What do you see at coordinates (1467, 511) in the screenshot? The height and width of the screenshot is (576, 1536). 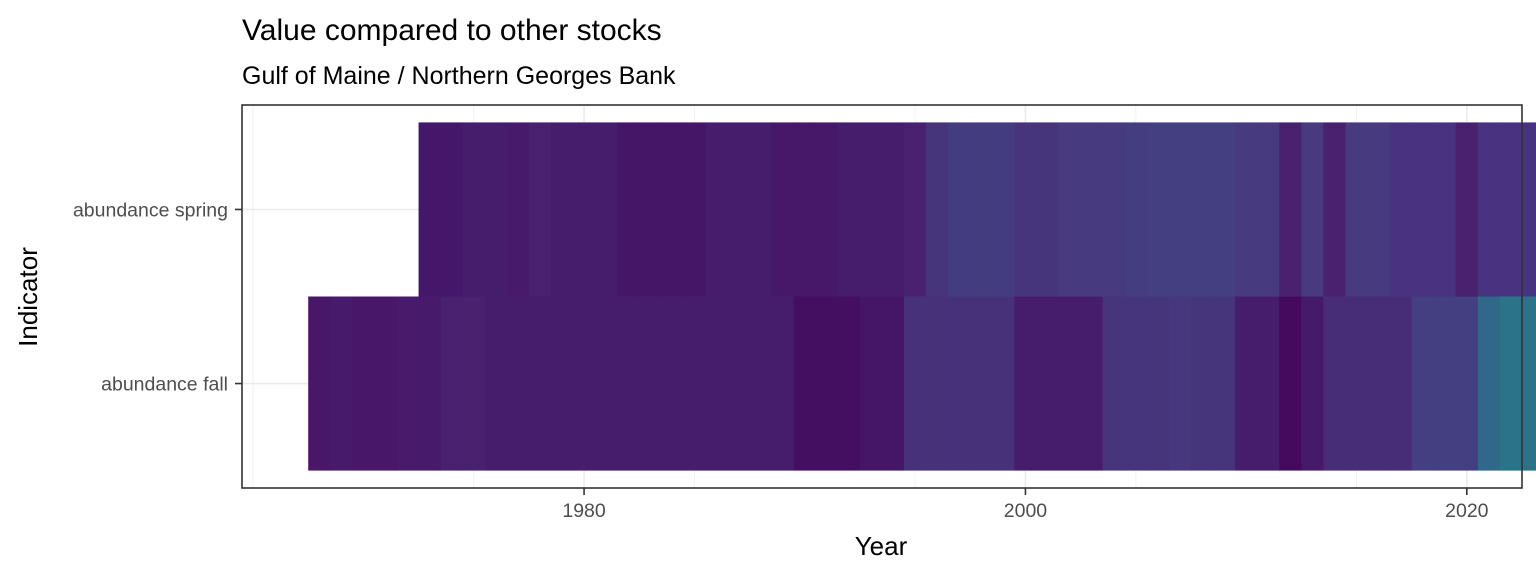 I see `x-tick-label: 2020` at bounding box center [1467, 511].